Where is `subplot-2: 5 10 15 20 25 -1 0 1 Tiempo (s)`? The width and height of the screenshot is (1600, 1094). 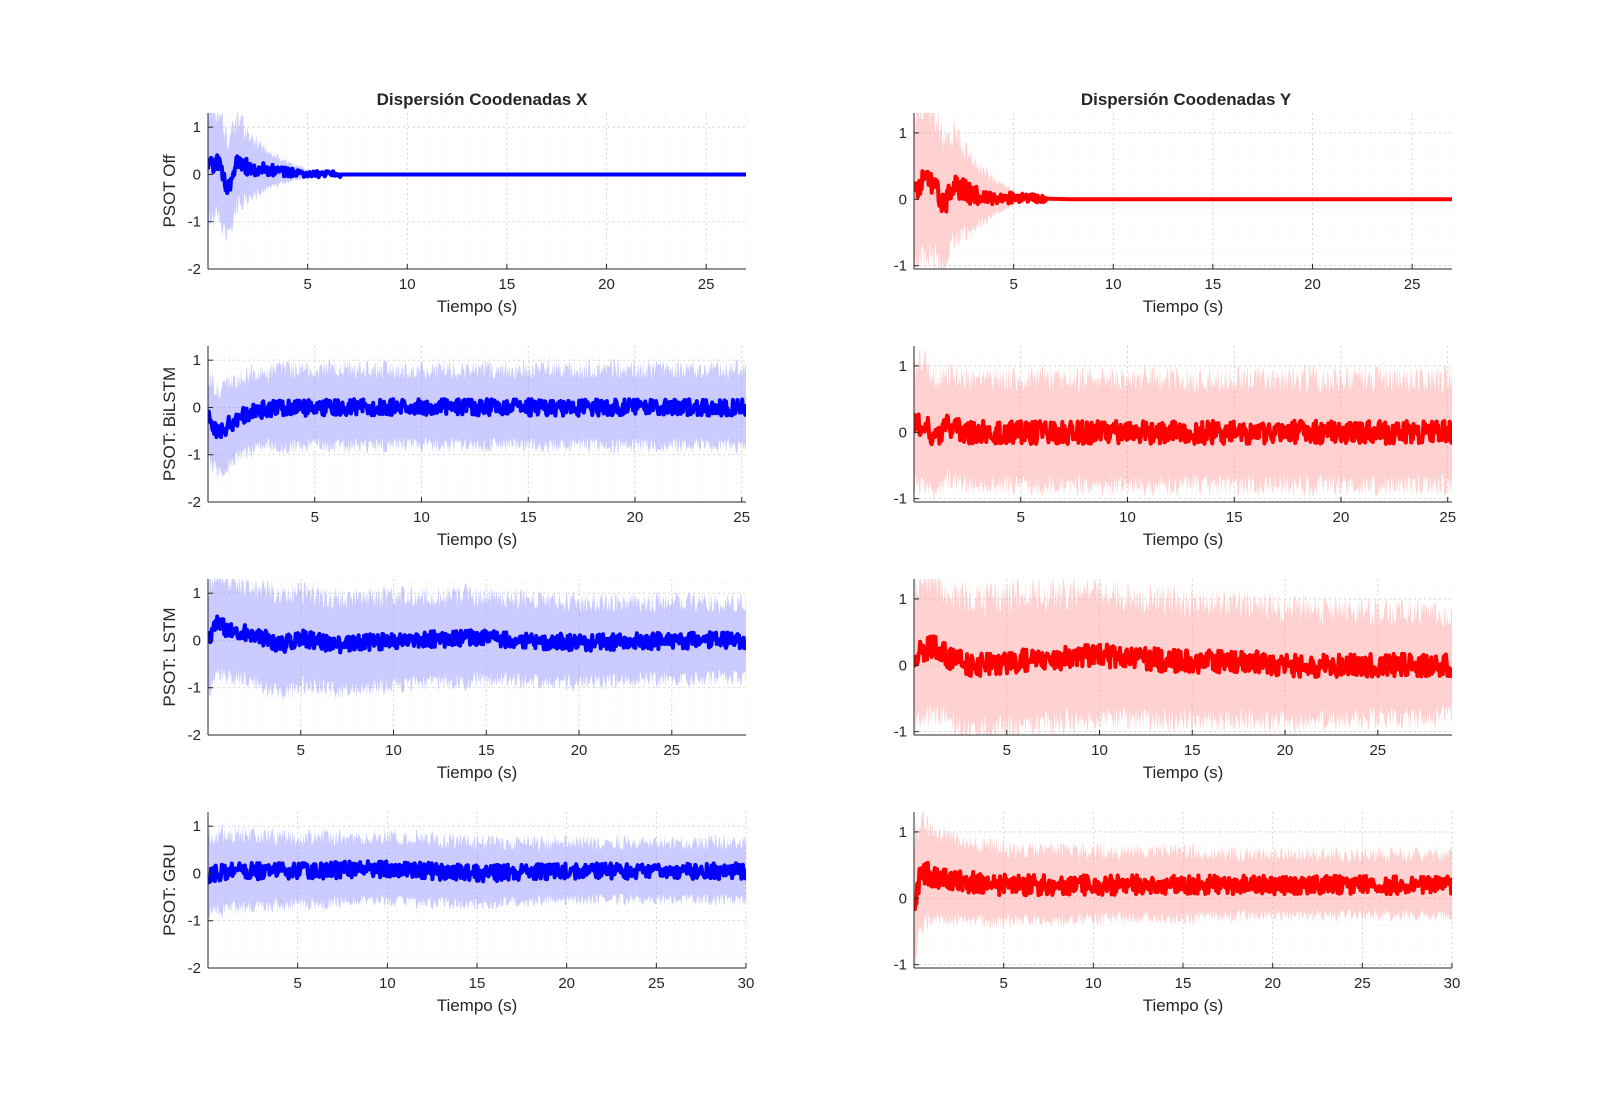
subplot-2: 5 10 15 20 25 -1 0 1 Tiempo (s) is located at coordinates (1173, 214).